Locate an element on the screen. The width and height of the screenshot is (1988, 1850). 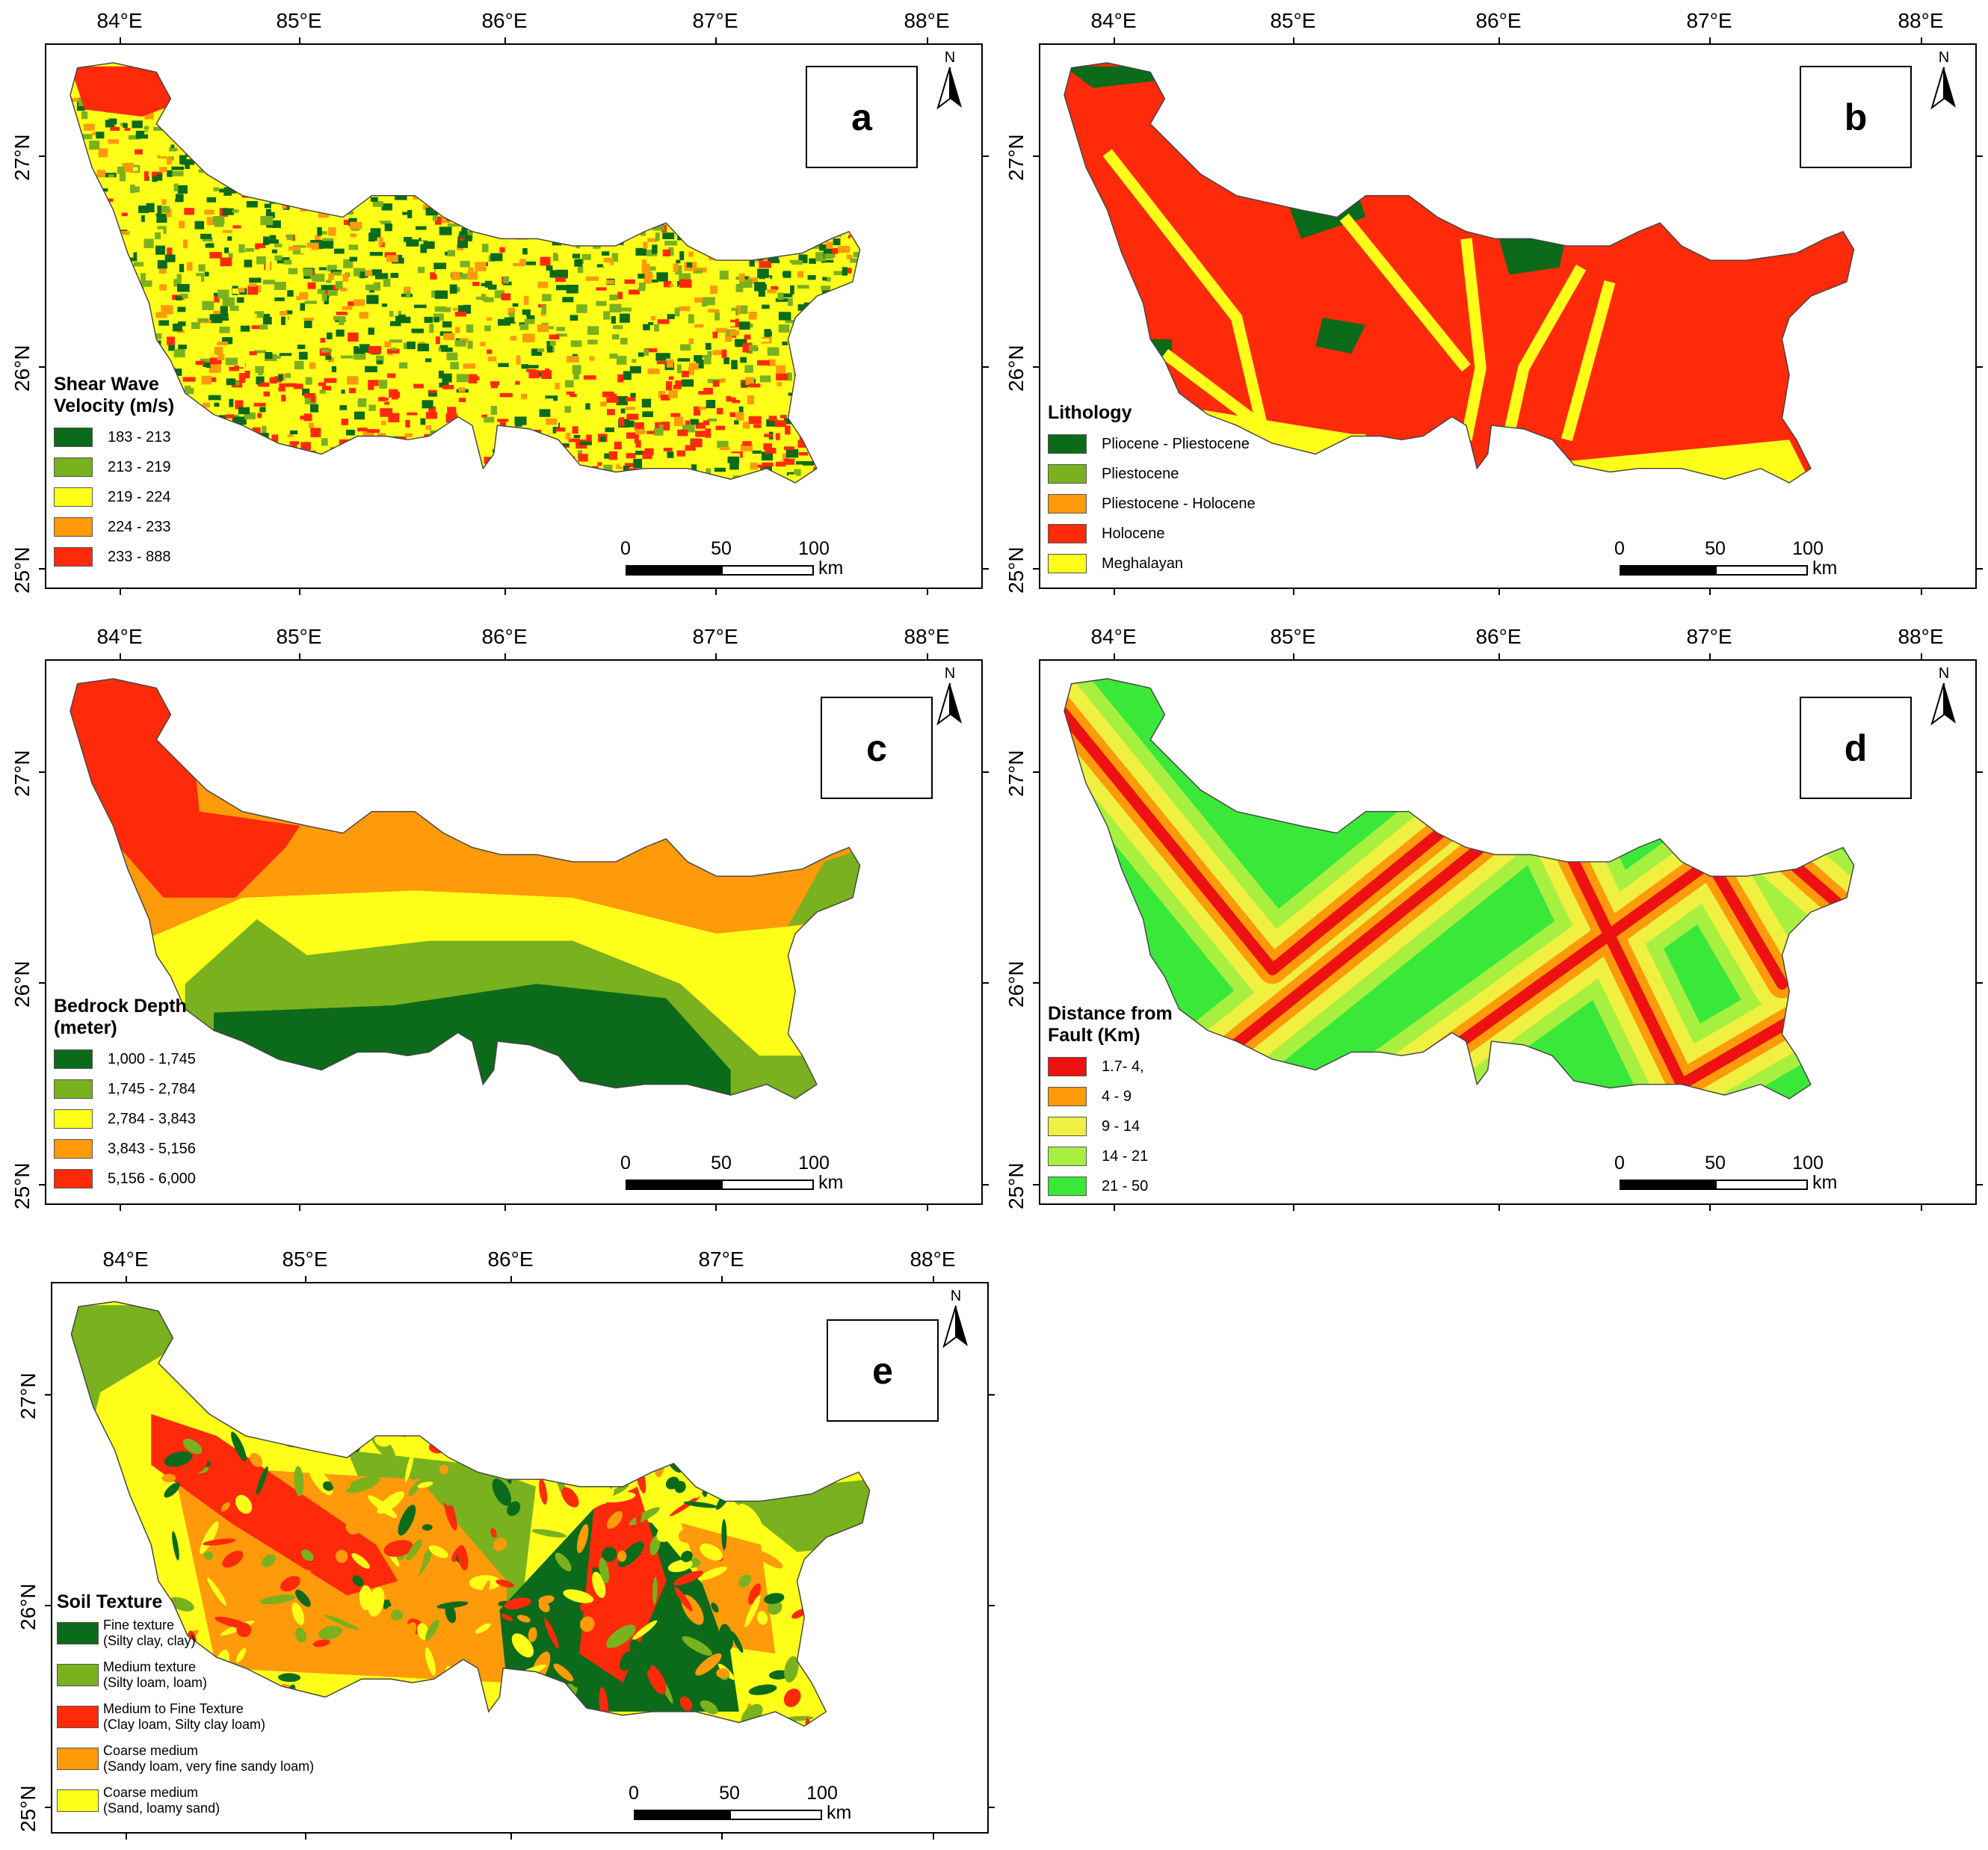
legend-label: Pliocene - Pliestocene is located at coordinates (1176, 445).